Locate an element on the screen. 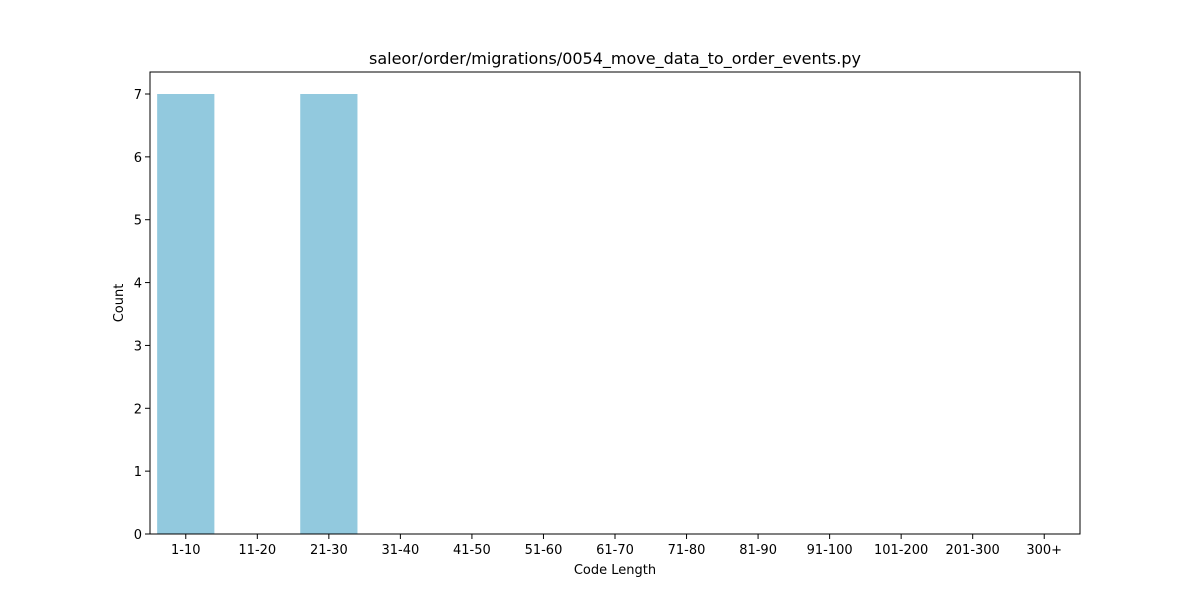 This screenshot has width=1200, height=600. bars-layer is located at coordinates (257, 314).